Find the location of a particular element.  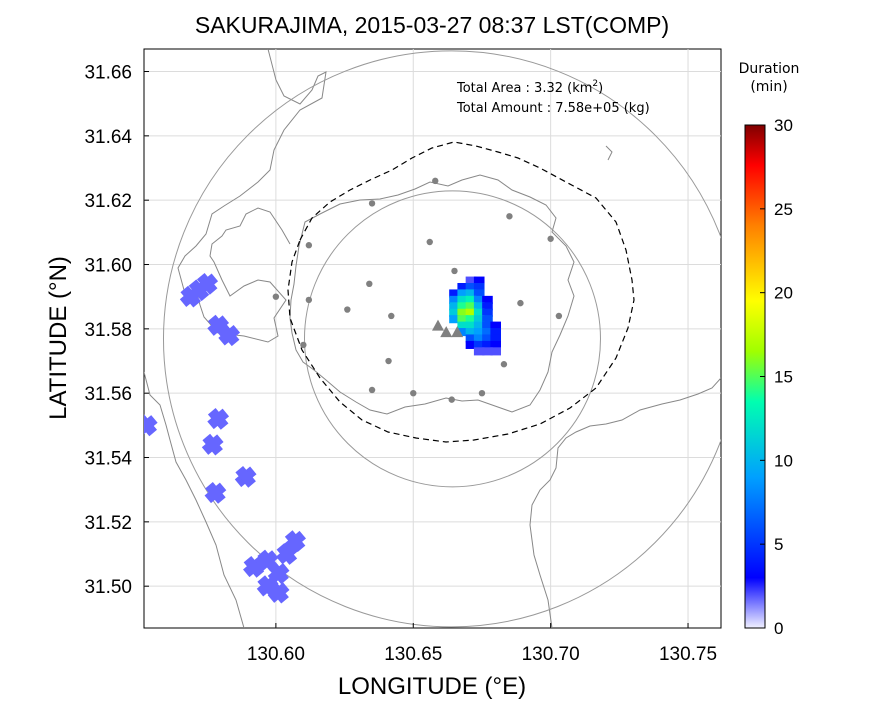

mainland-coastline-west is located at coordinates (252, 196).